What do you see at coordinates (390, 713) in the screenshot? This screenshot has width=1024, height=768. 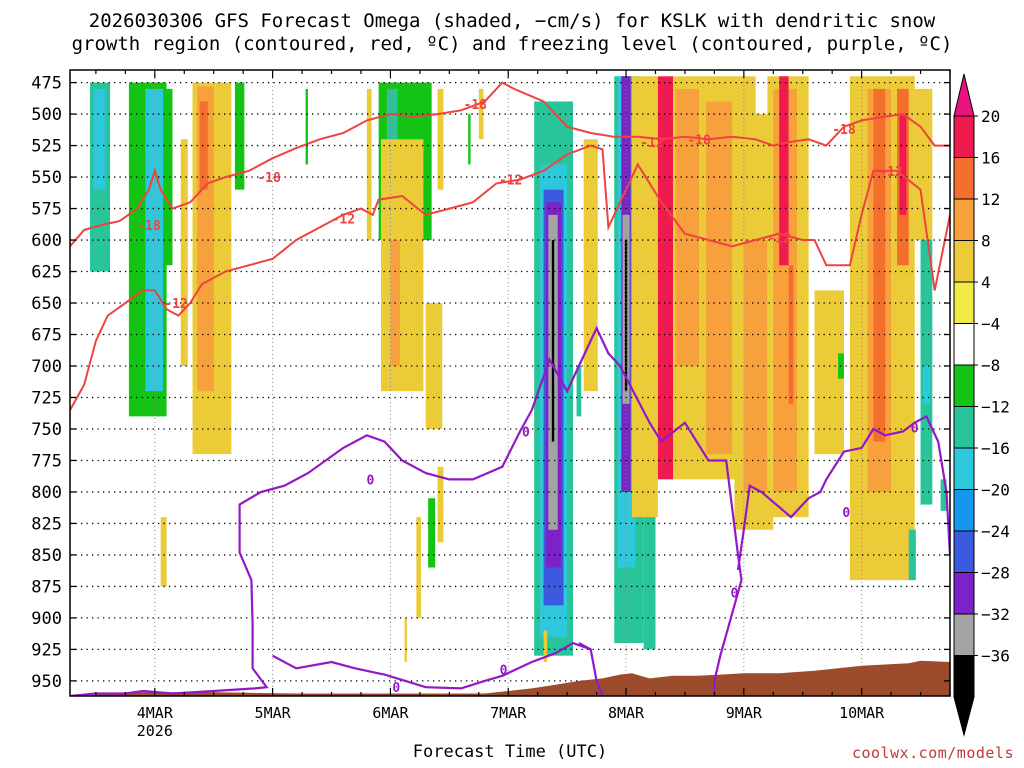 I see `xtick-label-6MAR: 6MAR` at bounding box center [390, 713].